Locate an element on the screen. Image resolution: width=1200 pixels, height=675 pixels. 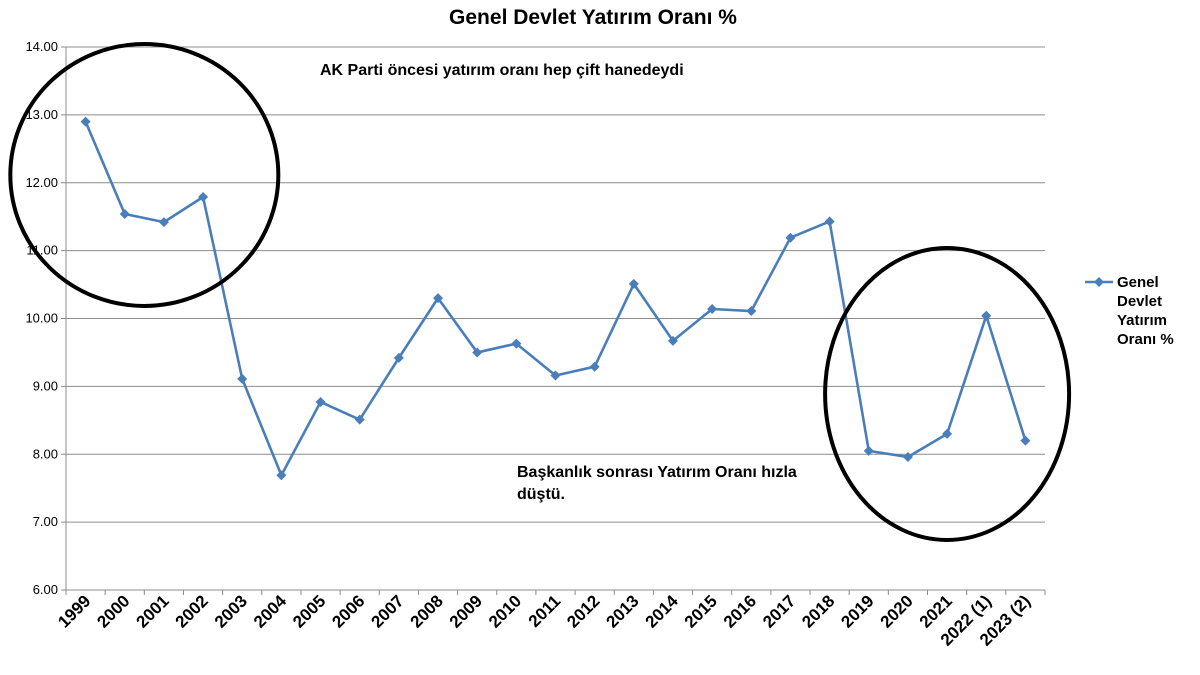
y-tick-label: 6.00 is located at coordinates (45, 589).